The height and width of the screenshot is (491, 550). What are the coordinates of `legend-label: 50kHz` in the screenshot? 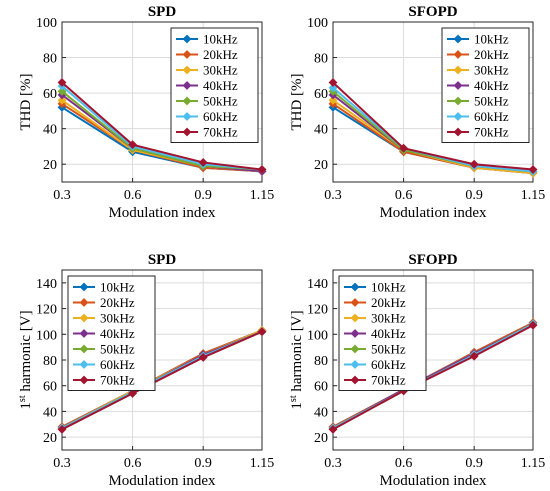 It's located at (388, 349).